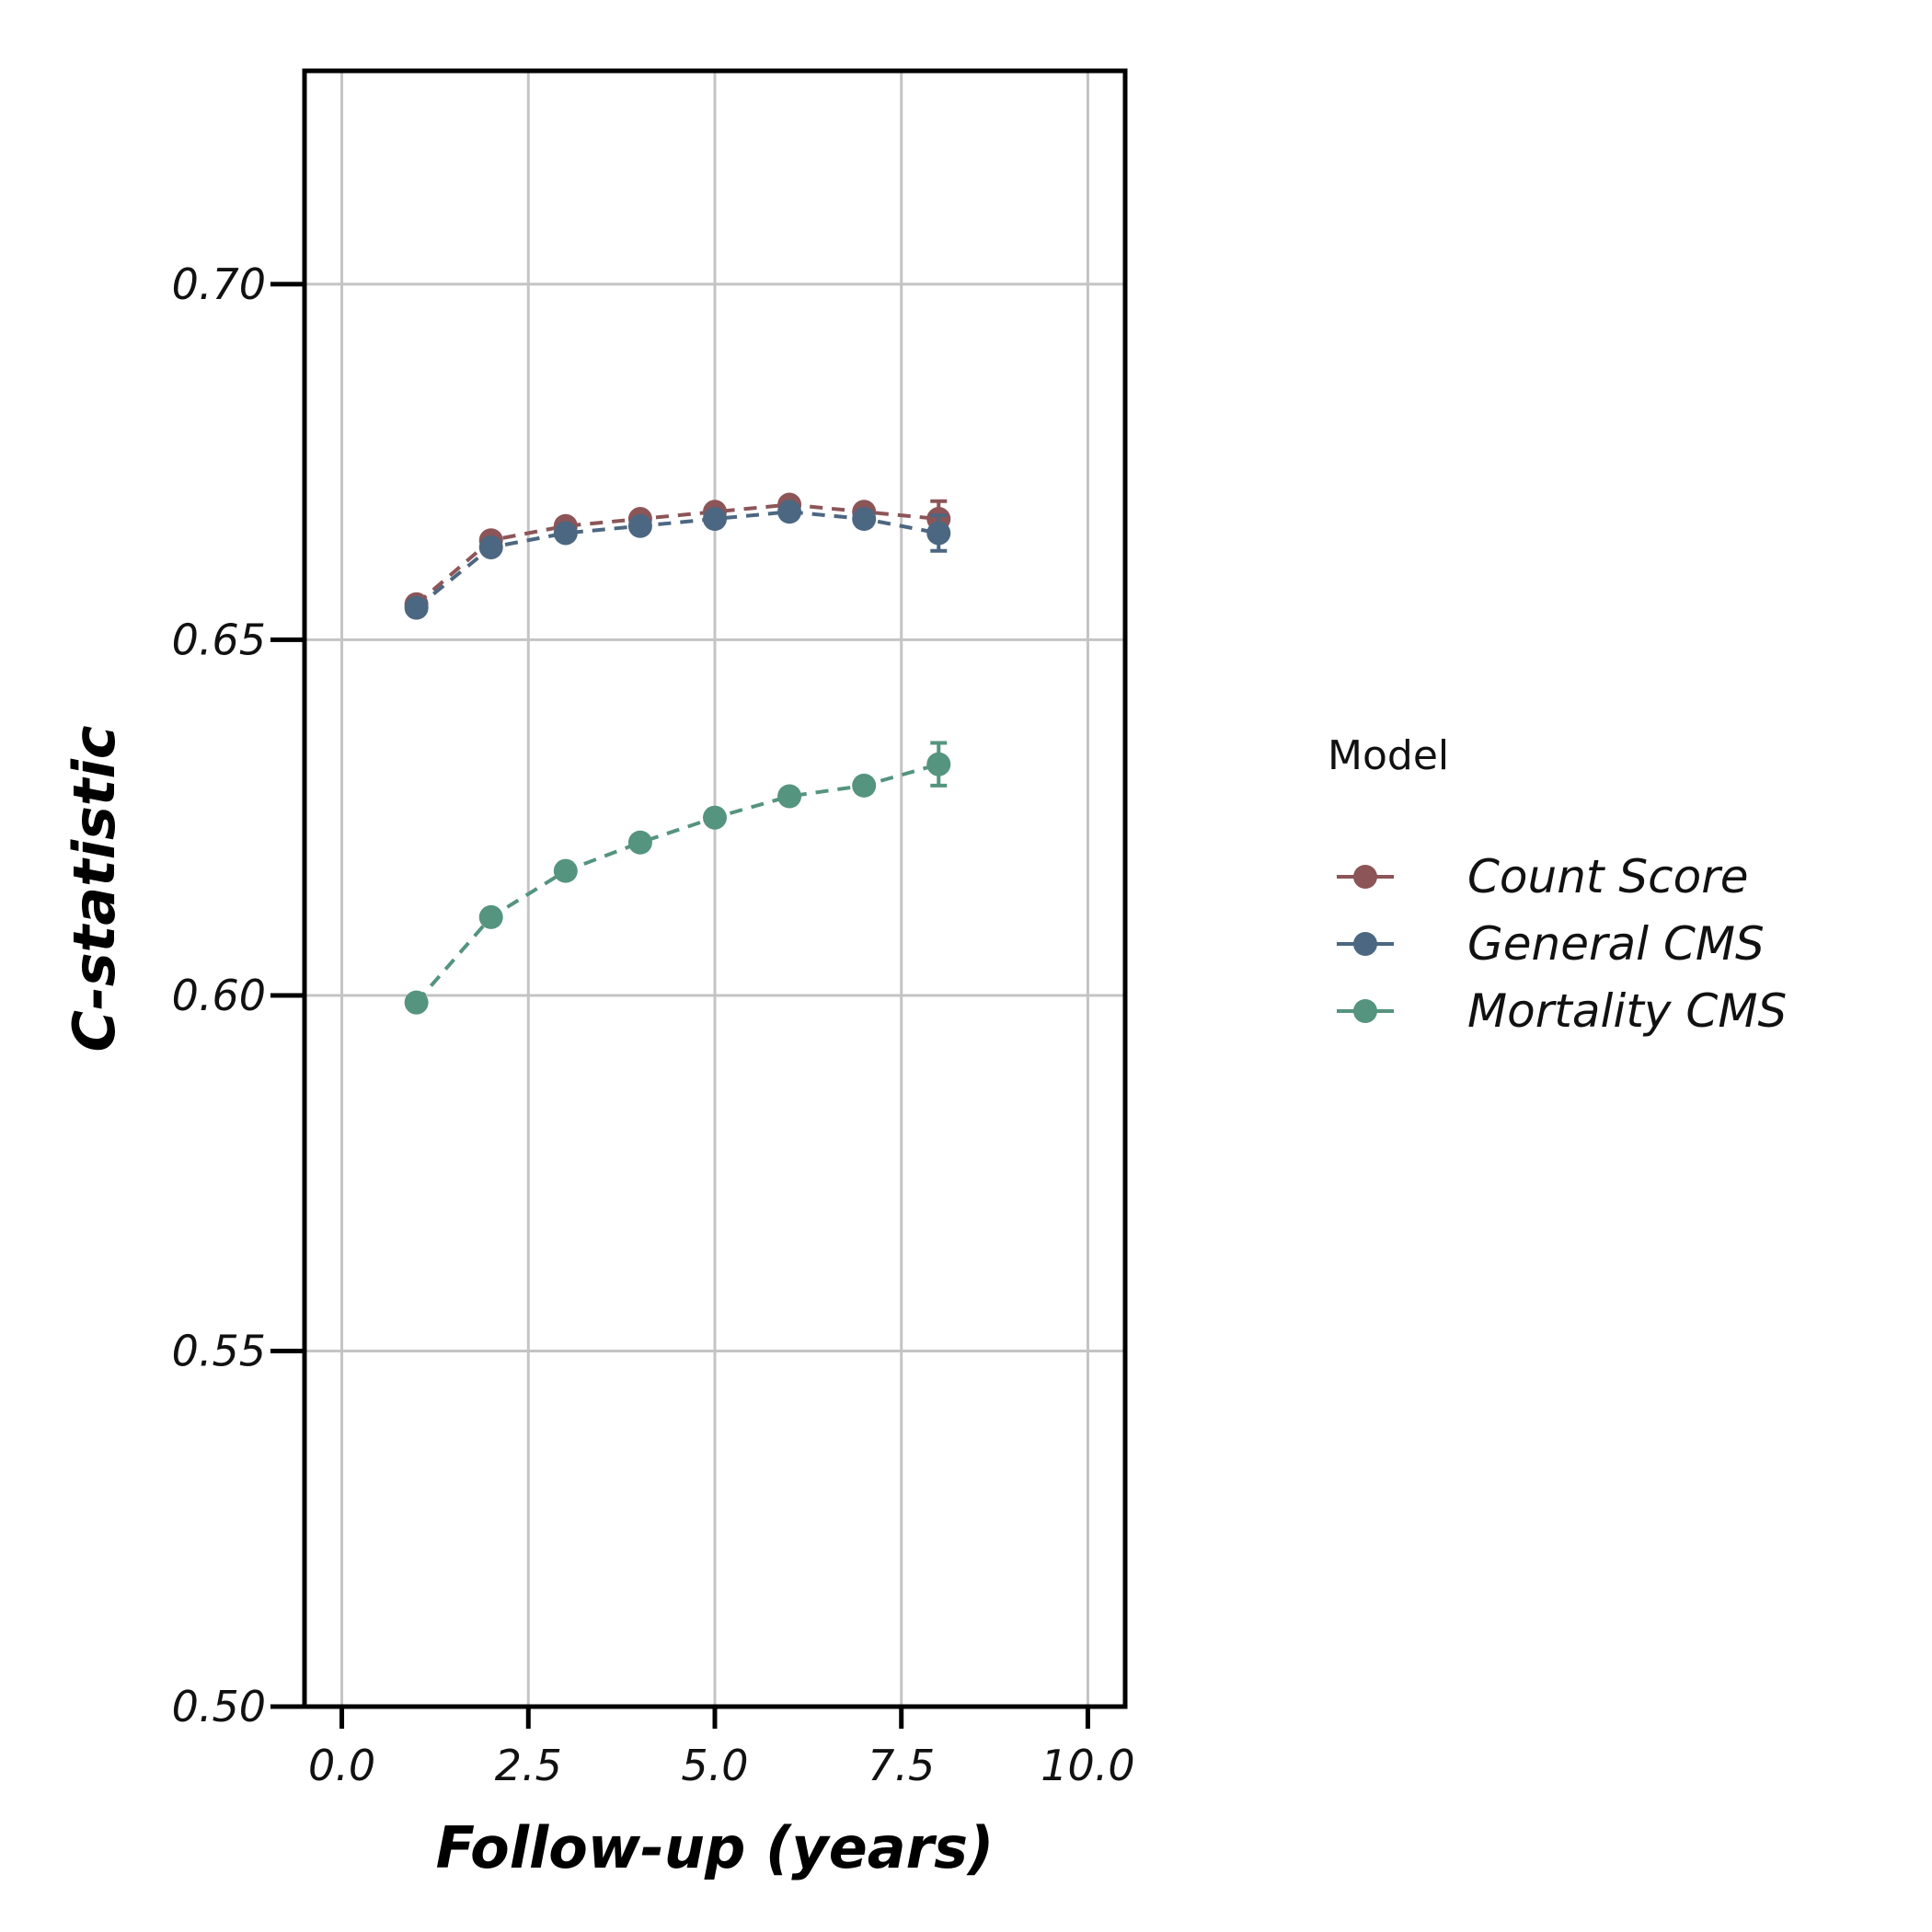 The image size is (1932, 1932). What do you see at coordinates (528, 1765) in the screenshot?
I see `x-tick-label: 2.5` at bounding box center [528, 1765].